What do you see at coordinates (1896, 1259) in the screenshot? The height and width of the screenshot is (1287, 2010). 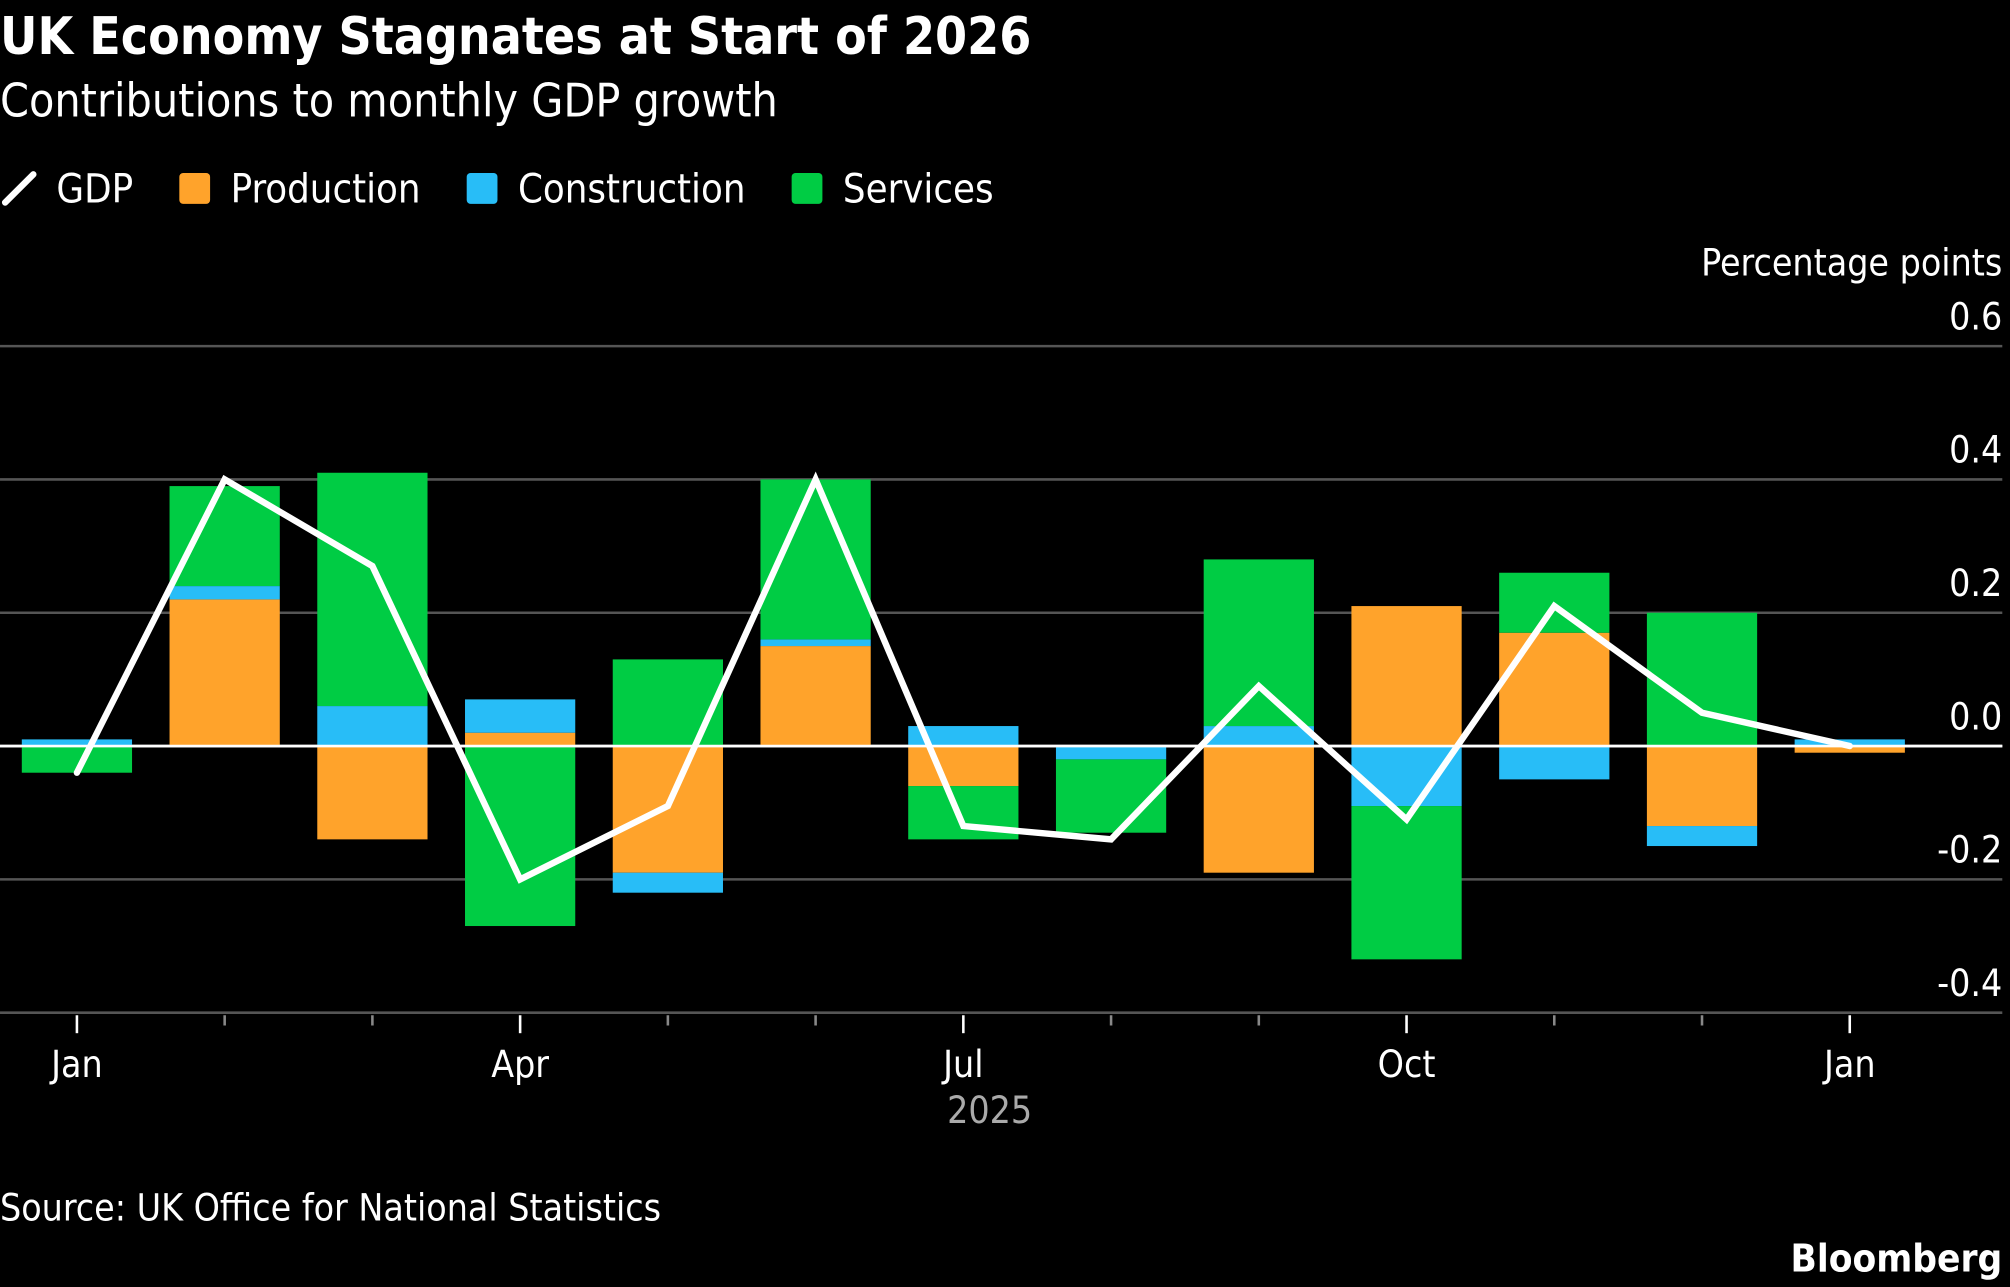 I see `bloomberg-logo: Bloomberg` at bounding box center [1896, 1259].